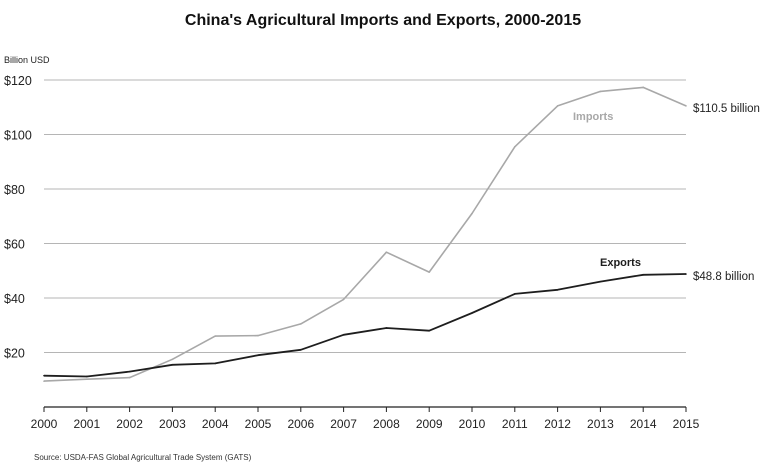 This screenshot has width=766, height=468. I want to click on exports-point-2012, so click(557, 290).